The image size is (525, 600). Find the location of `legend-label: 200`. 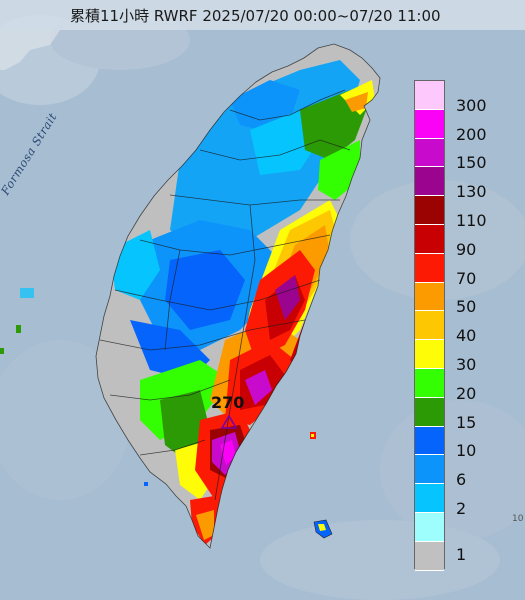

legend-label: 200 is located at coordinates (471, 134).